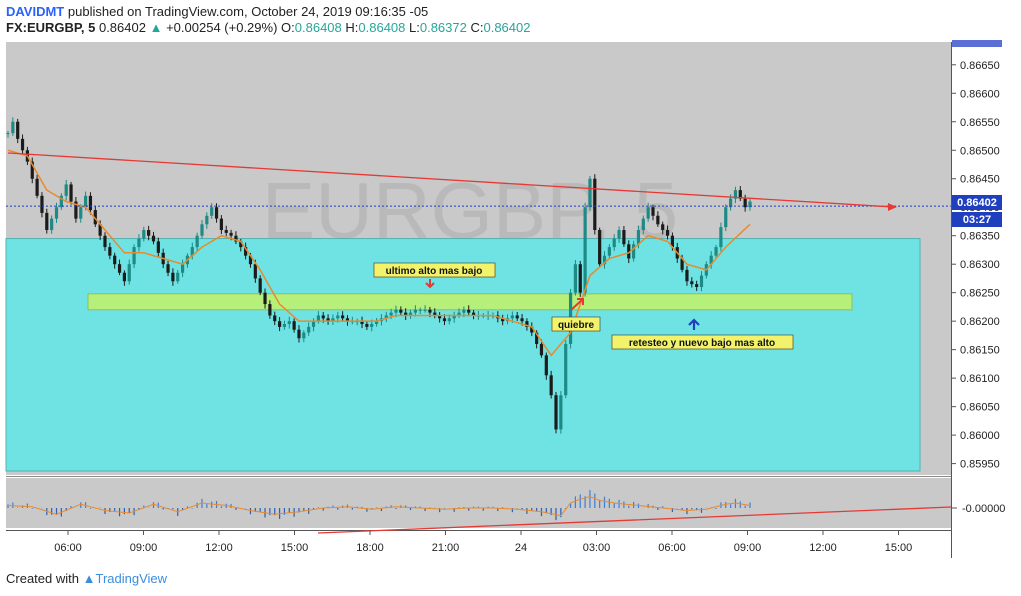 Image resolution: width=1021 pixels, height=596 pixels. Describe the element at coordinates (521, 548) in the screenshot. I see `time-tick-label: 24` at that location.